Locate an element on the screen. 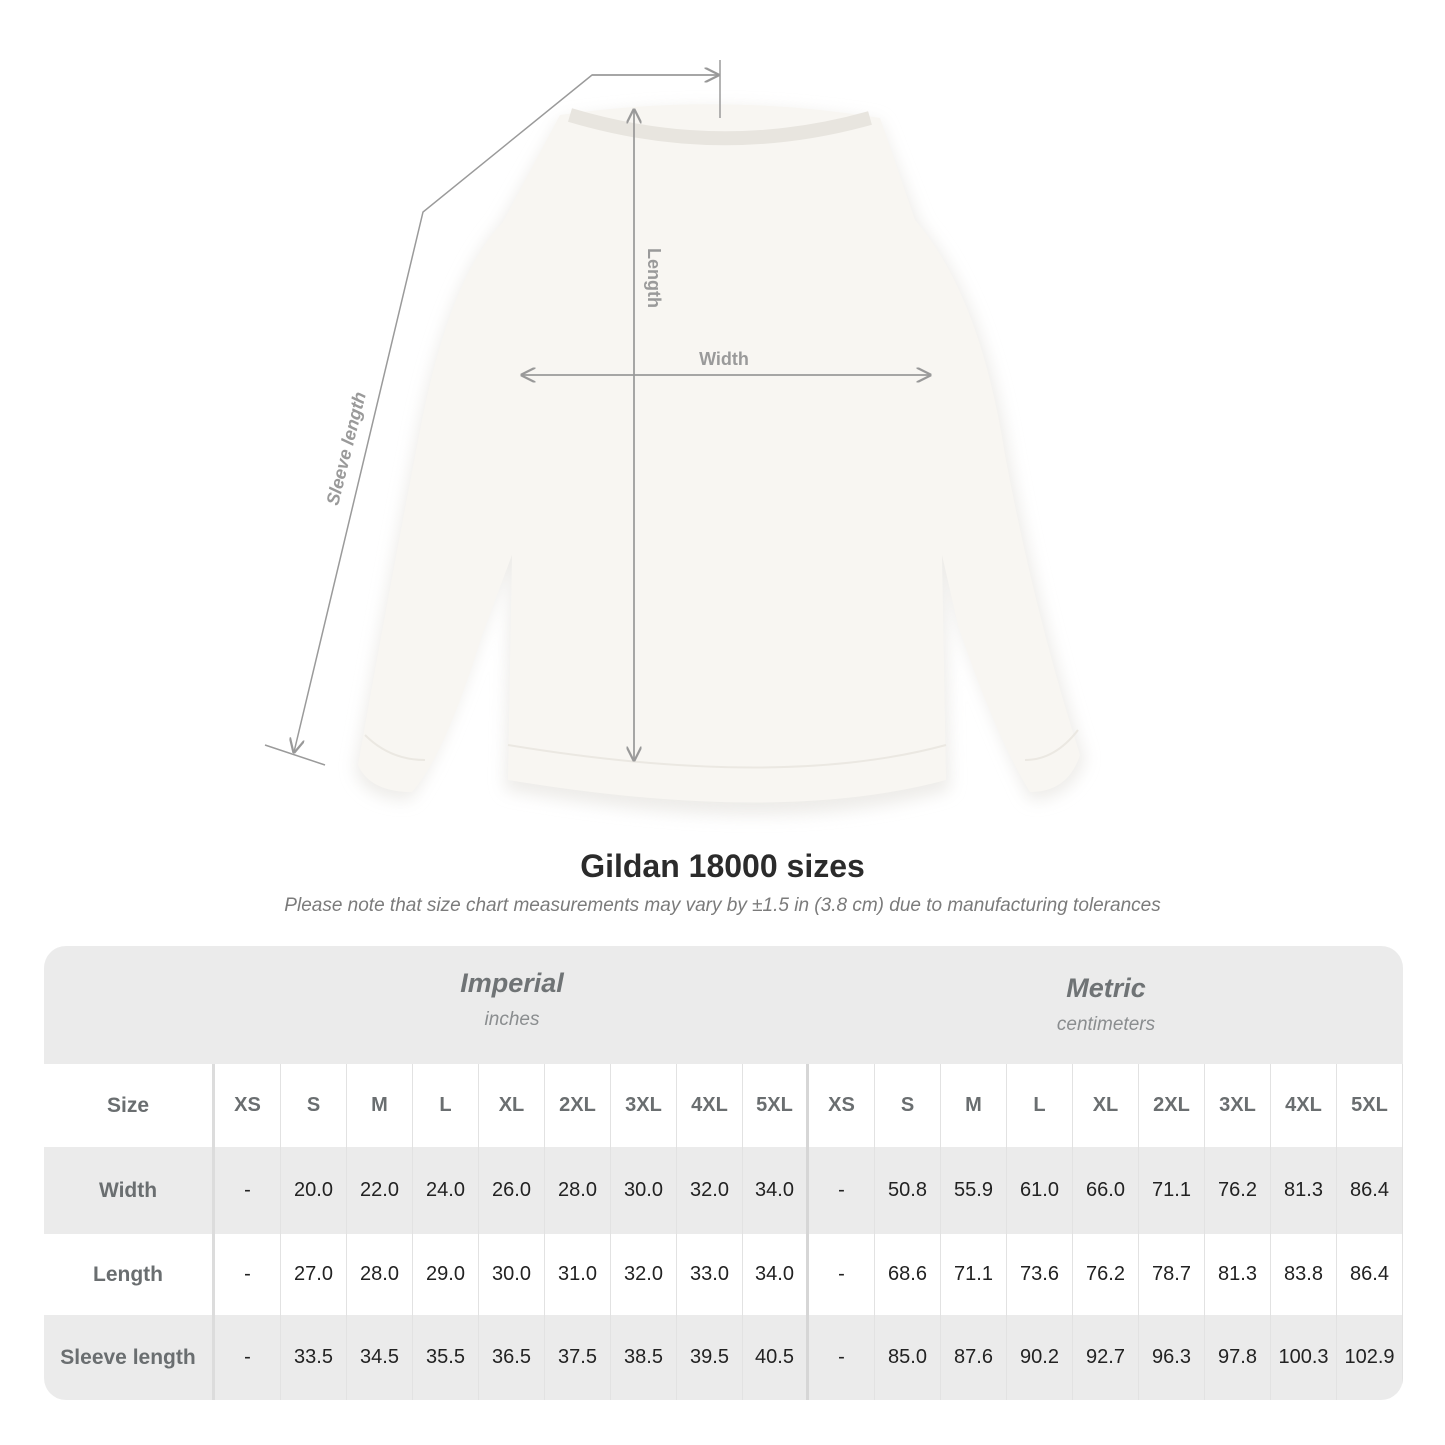  table-cell: 24.0 is located at coordinates (446, 1190).